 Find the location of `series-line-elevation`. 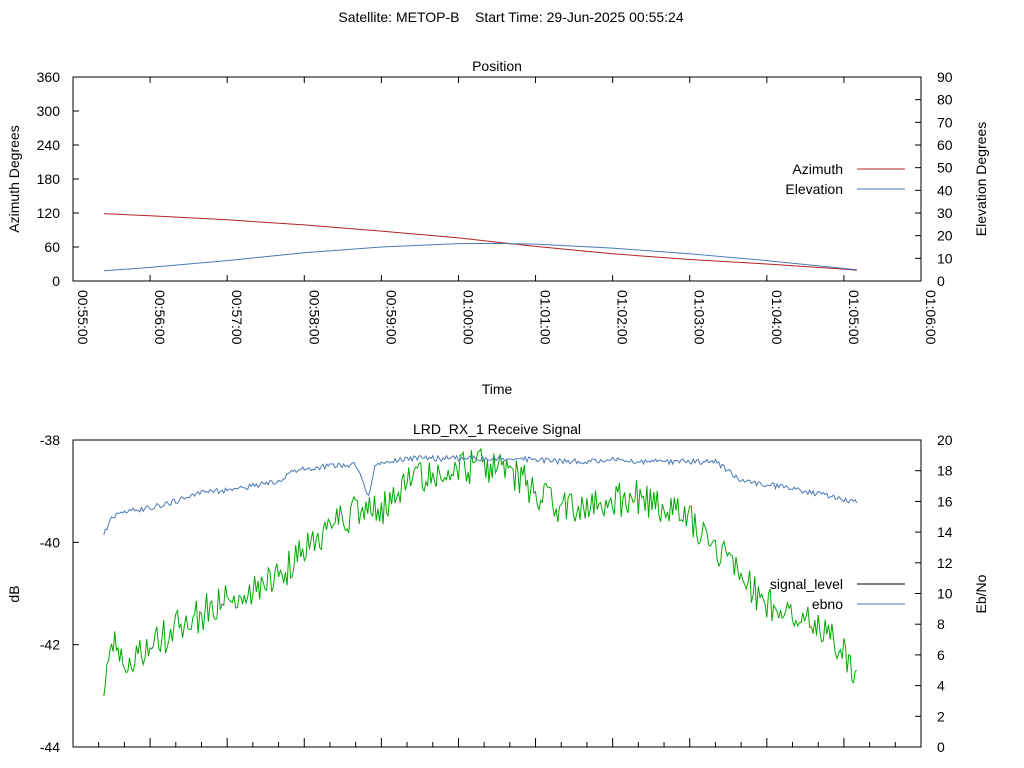

series-line-elevation is located at coordinates (480, 257).